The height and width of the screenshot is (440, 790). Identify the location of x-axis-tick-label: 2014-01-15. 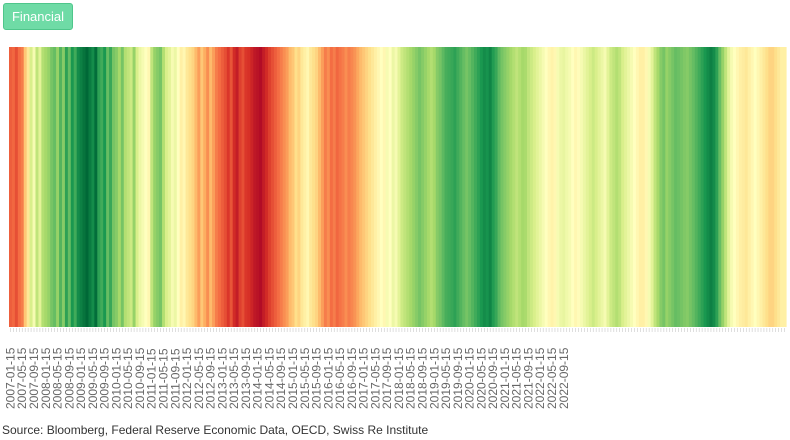
(258, 378).